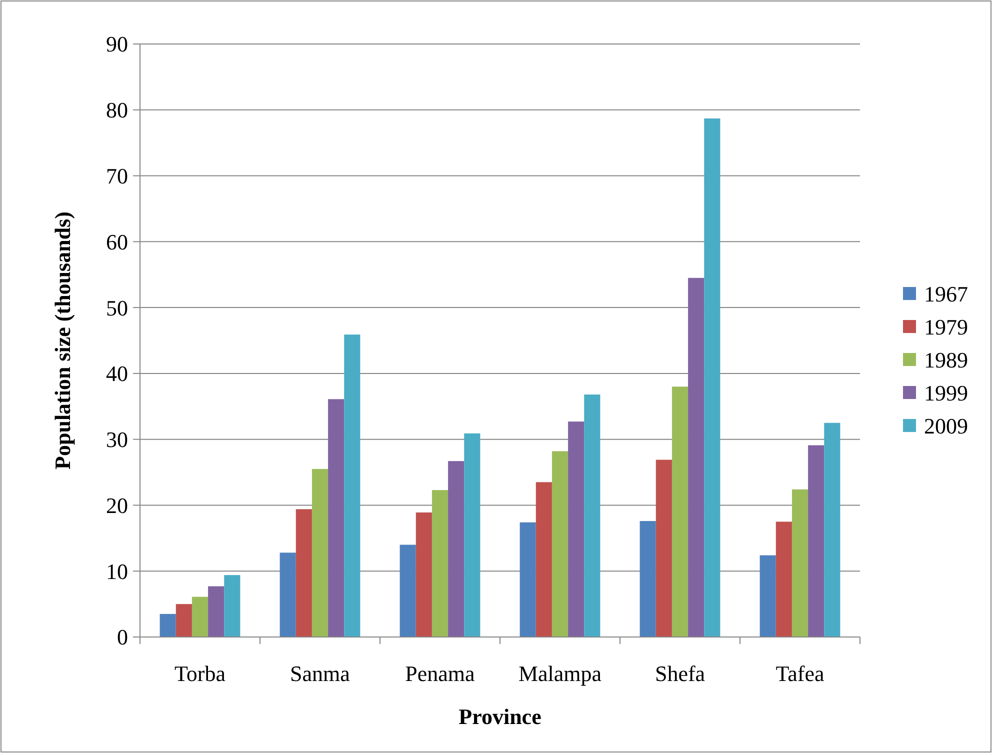 Image resolution: width=993 pixels, height=754 pixels. Describe the element at coordinates (800, 673) in the screenshot. I see `x-tick-label: Tafea` at that location.